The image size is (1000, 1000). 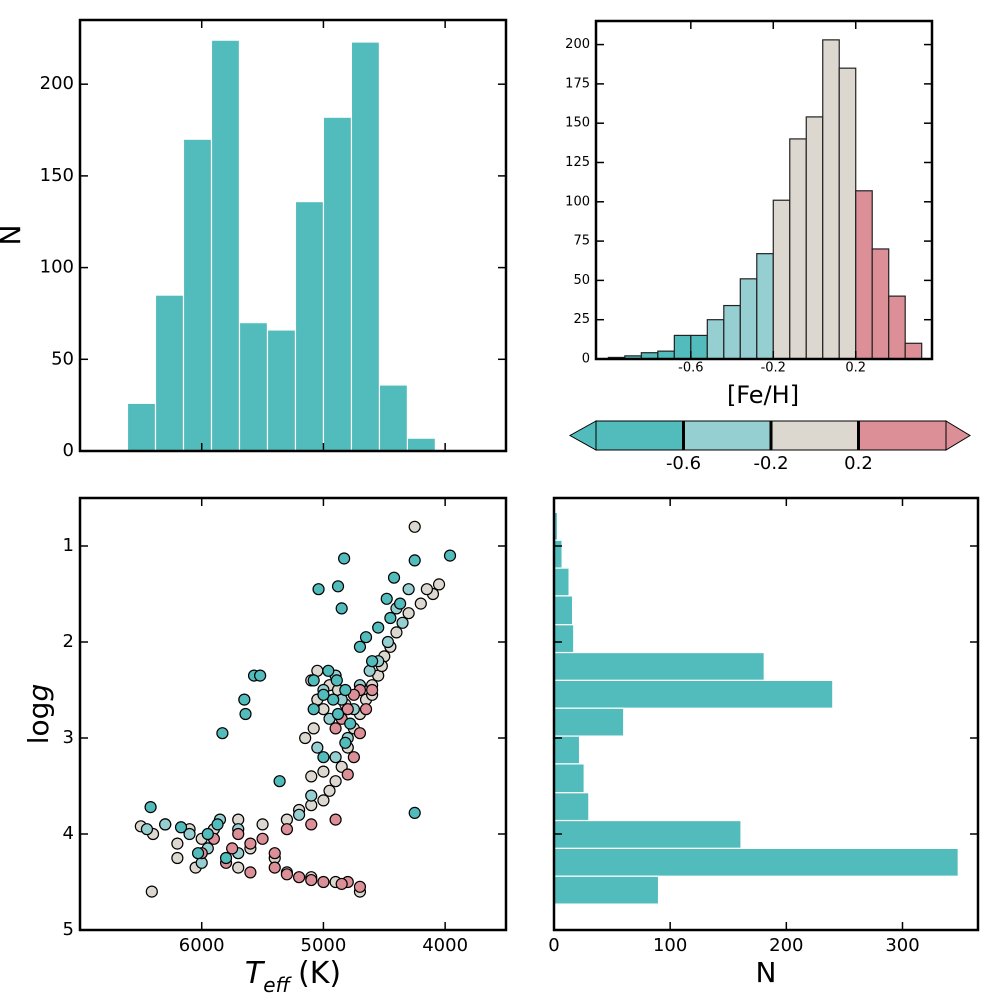 I want to click on y-tick-label: 25, so click(x=581, y=319).